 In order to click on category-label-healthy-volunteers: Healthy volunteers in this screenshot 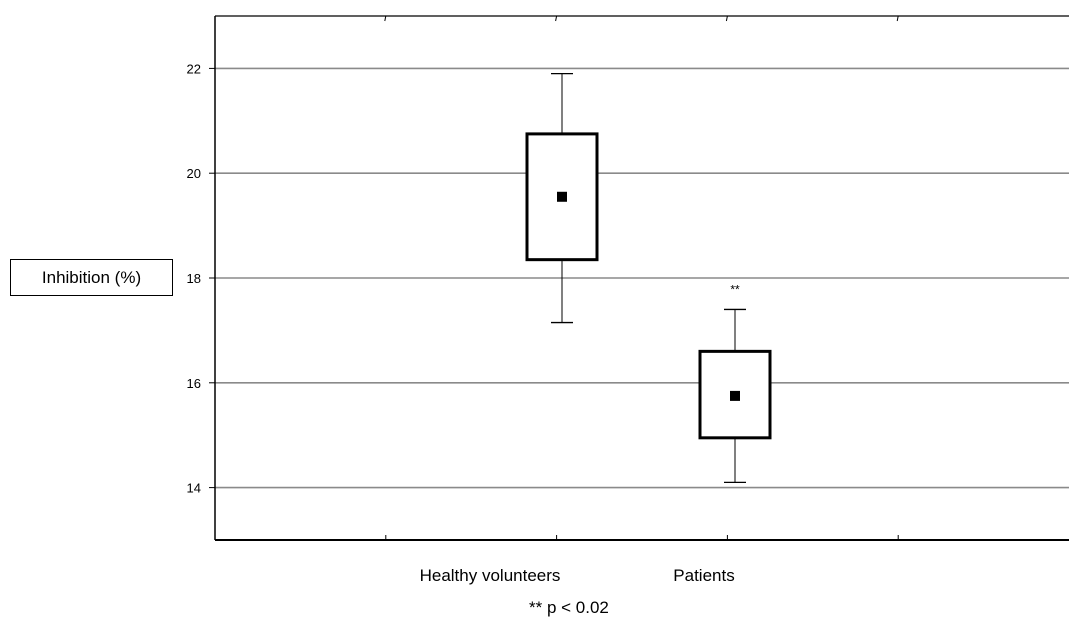, I will do `click(490, 575)`.